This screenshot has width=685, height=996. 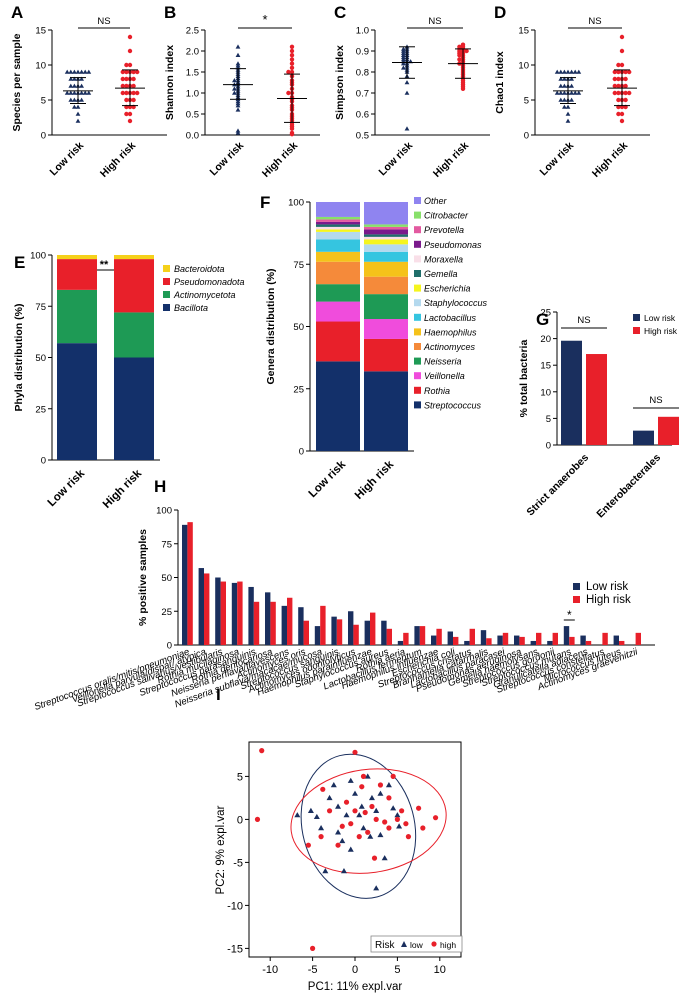 I want to click on bar-segment-pseudomonadota, so click(x=134, y=286).